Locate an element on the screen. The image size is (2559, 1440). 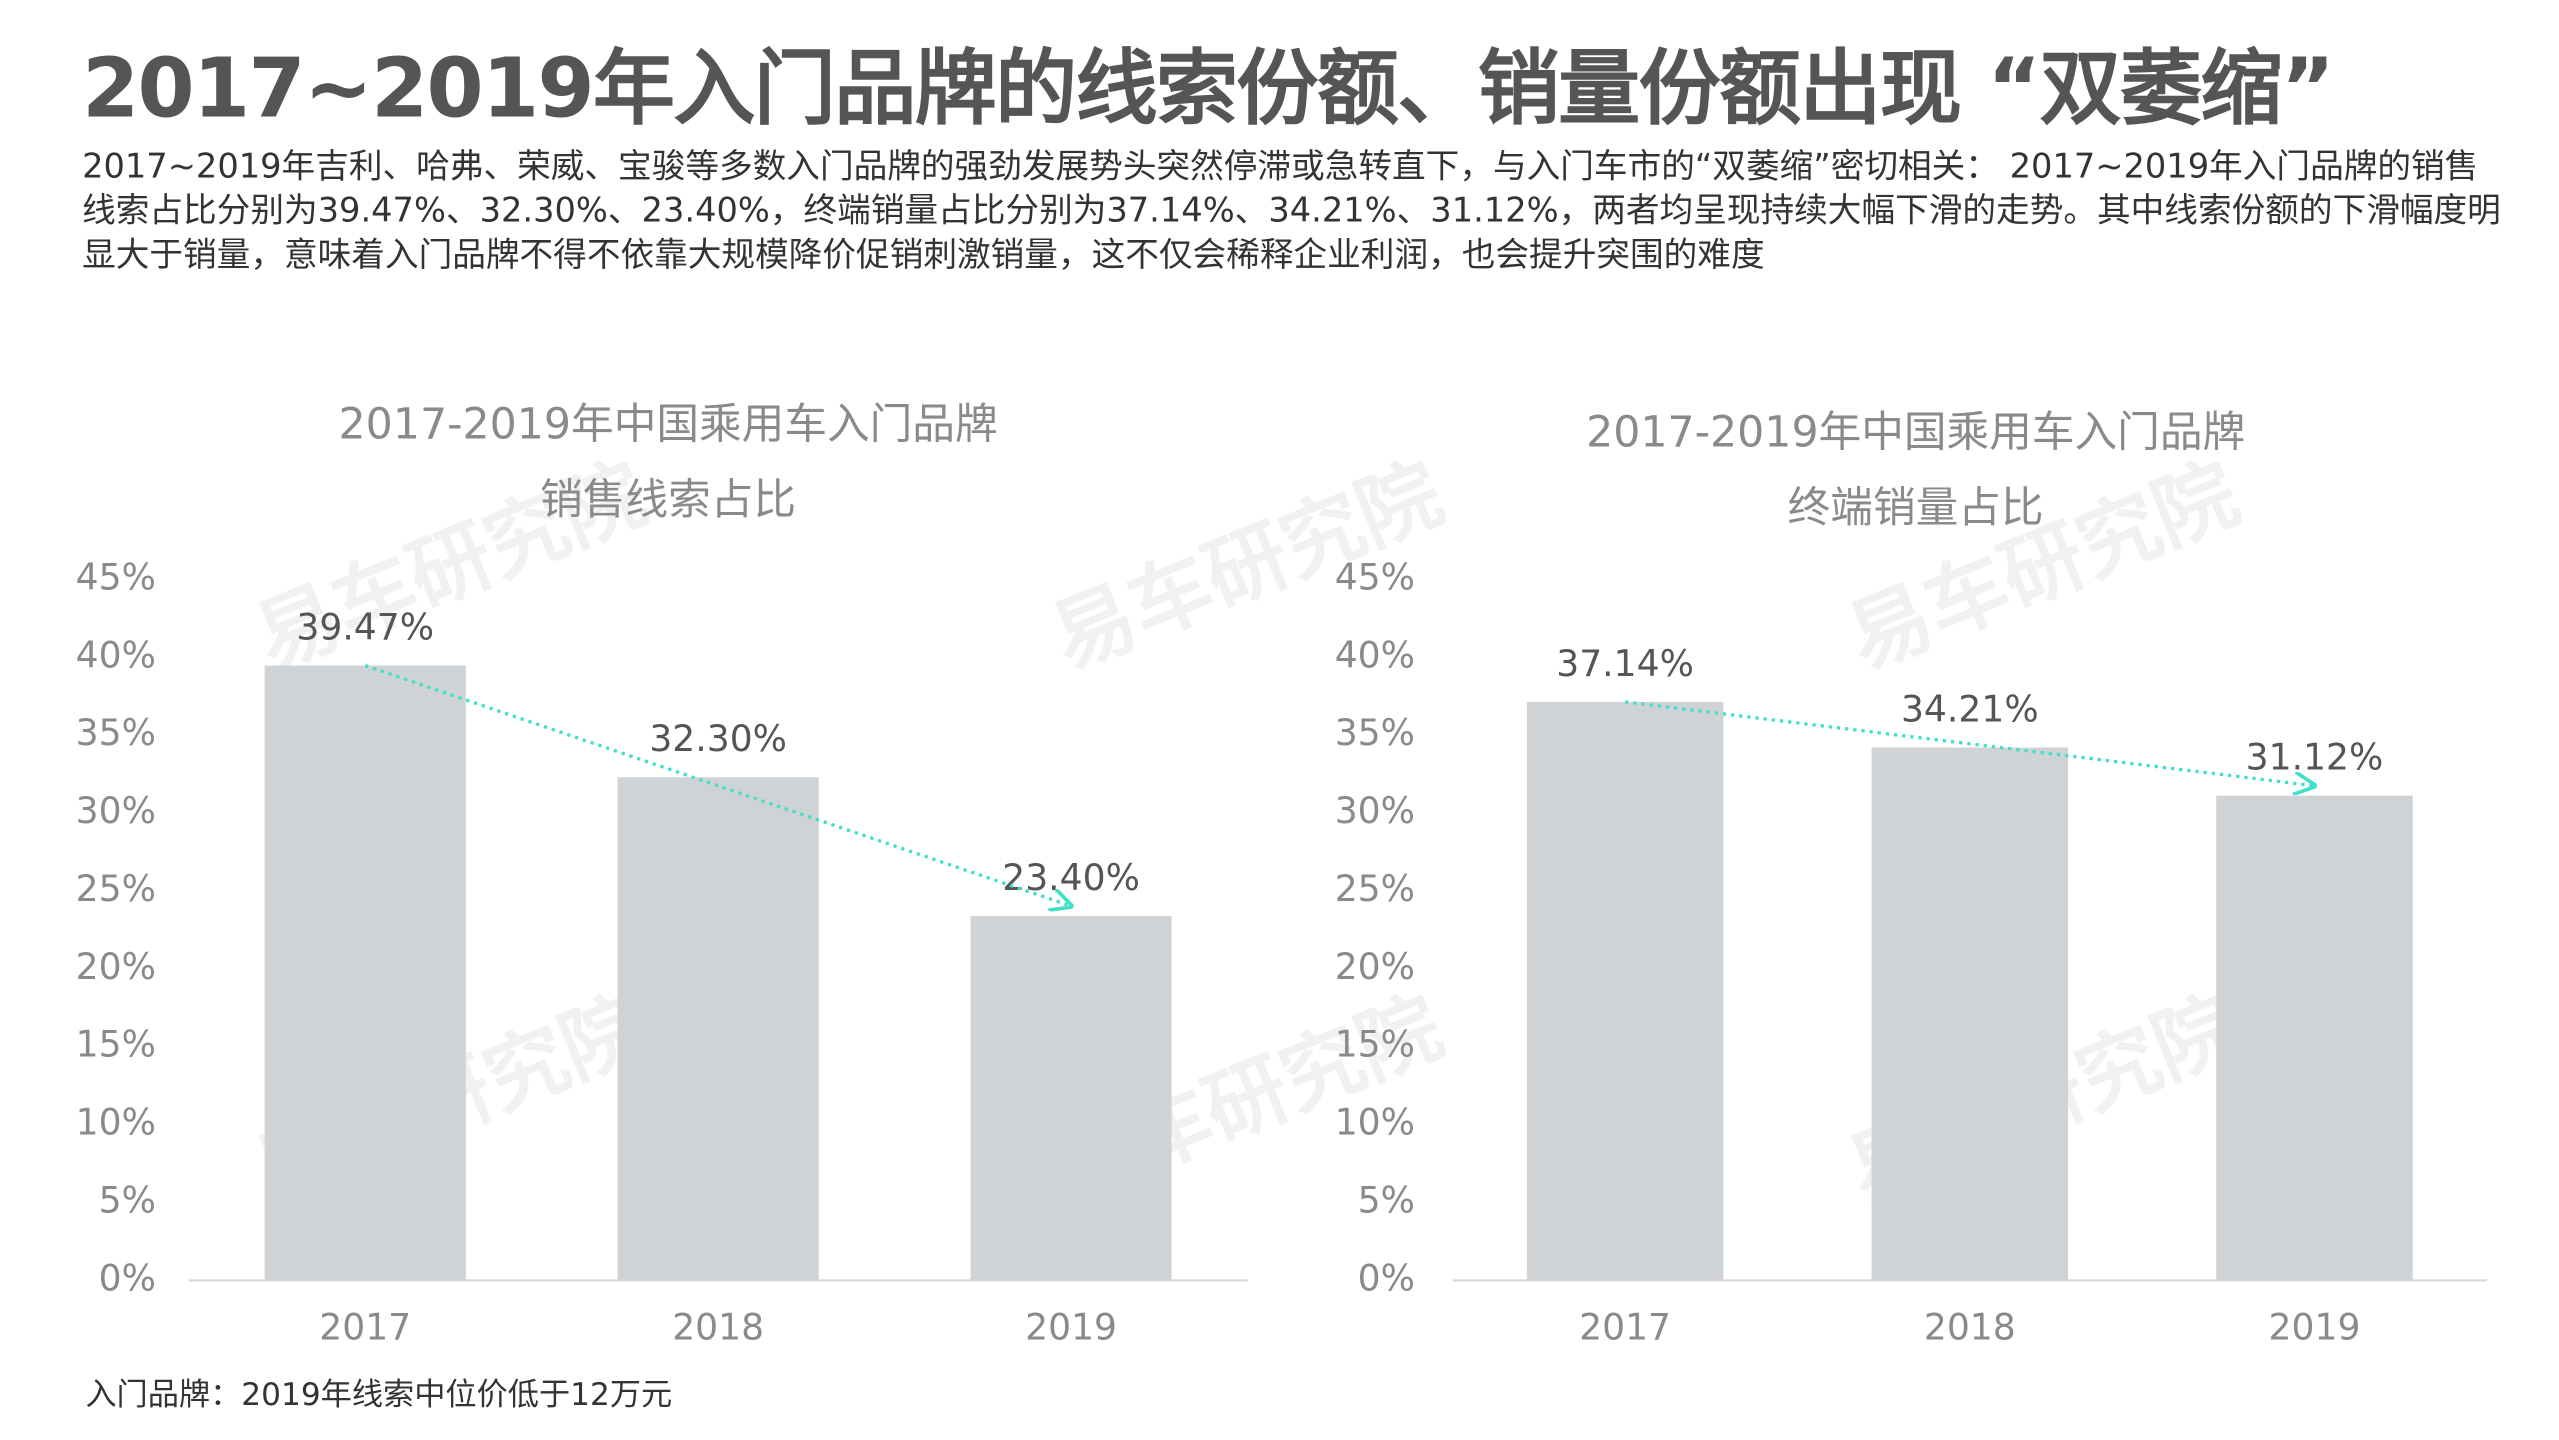
value-label: 34.21% is located at coordinates (1970, 708).